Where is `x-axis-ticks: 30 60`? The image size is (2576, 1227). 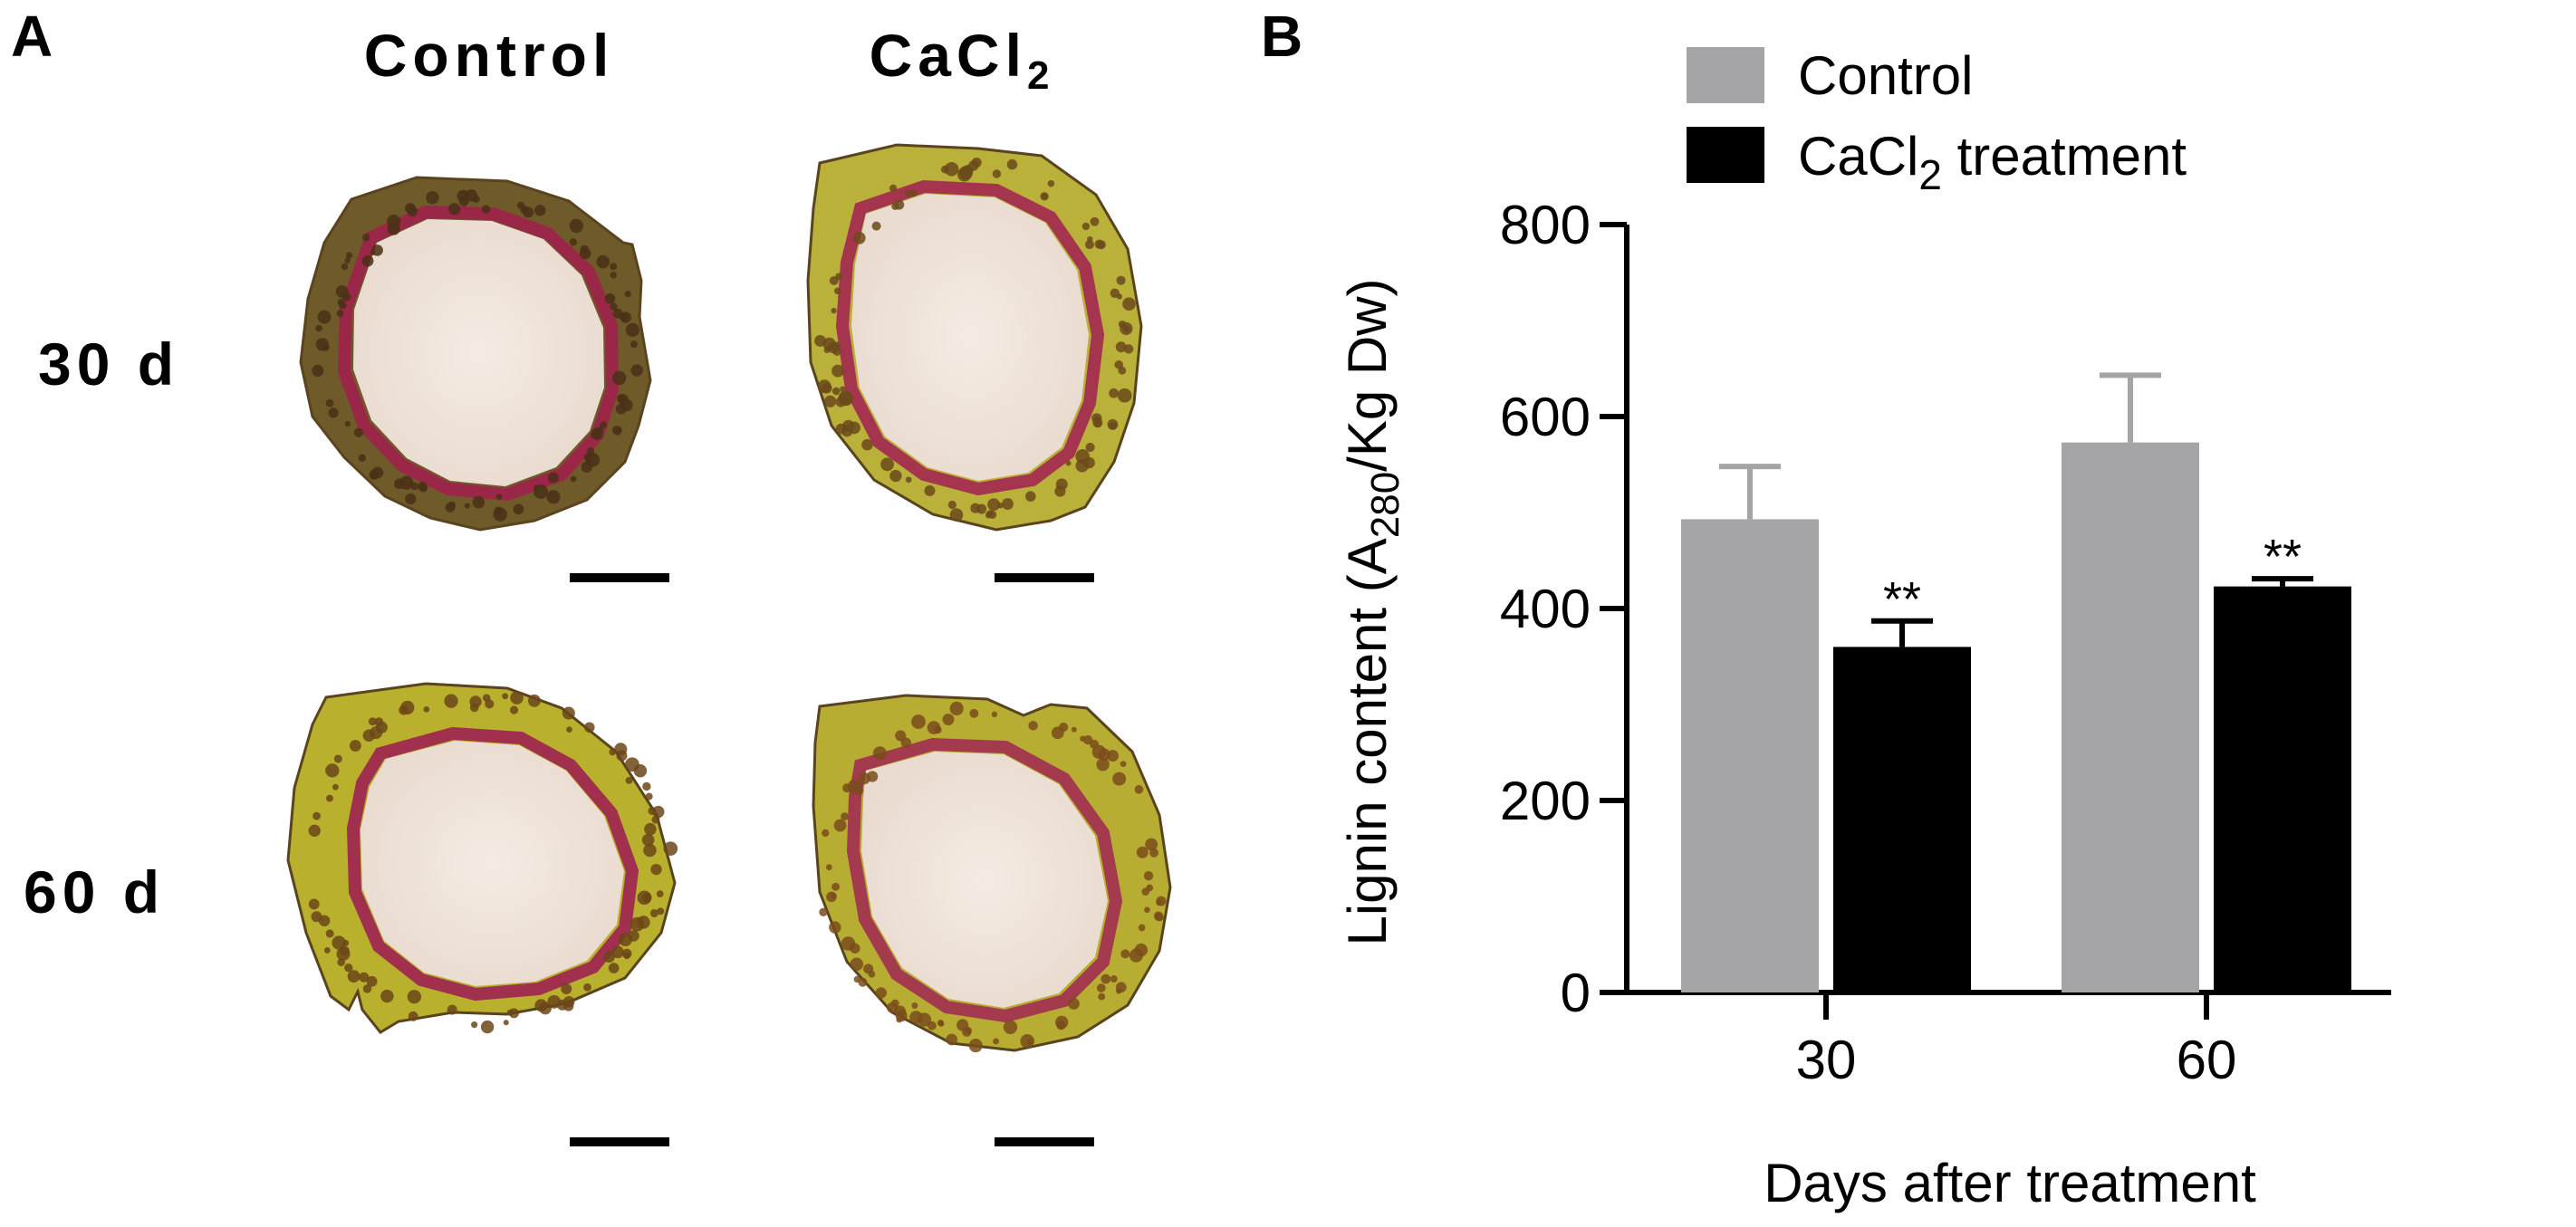 x-axis-ticks: 30 60 is located at coordinates (2016, 1041).